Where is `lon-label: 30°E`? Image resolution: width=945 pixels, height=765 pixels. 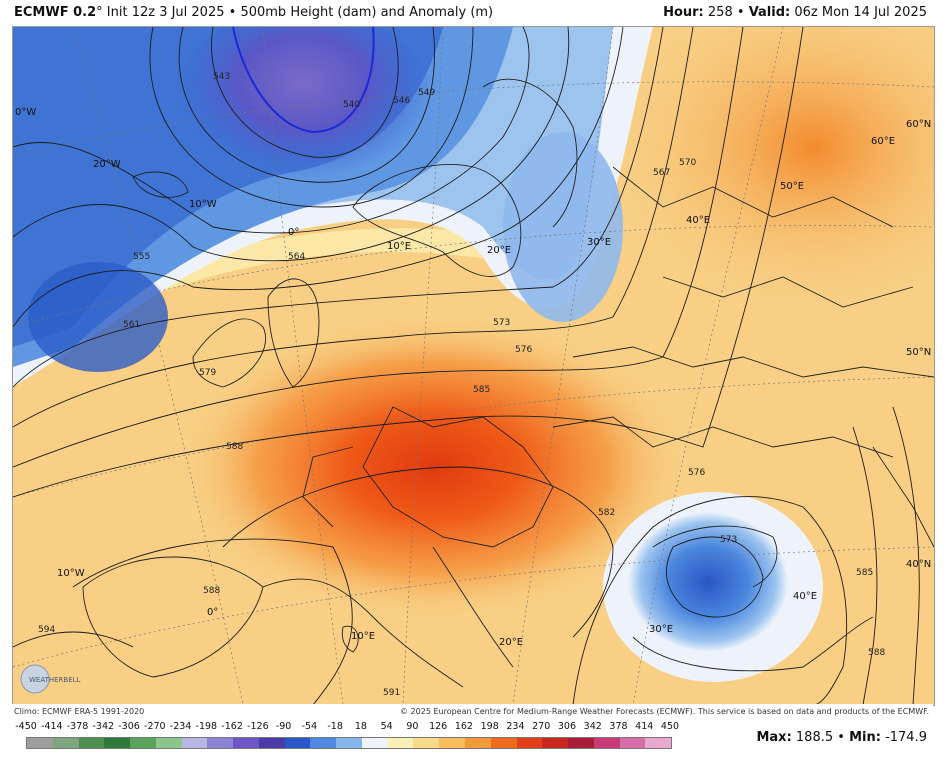 lon-label: 30°E is located at coordinates (661, 629).